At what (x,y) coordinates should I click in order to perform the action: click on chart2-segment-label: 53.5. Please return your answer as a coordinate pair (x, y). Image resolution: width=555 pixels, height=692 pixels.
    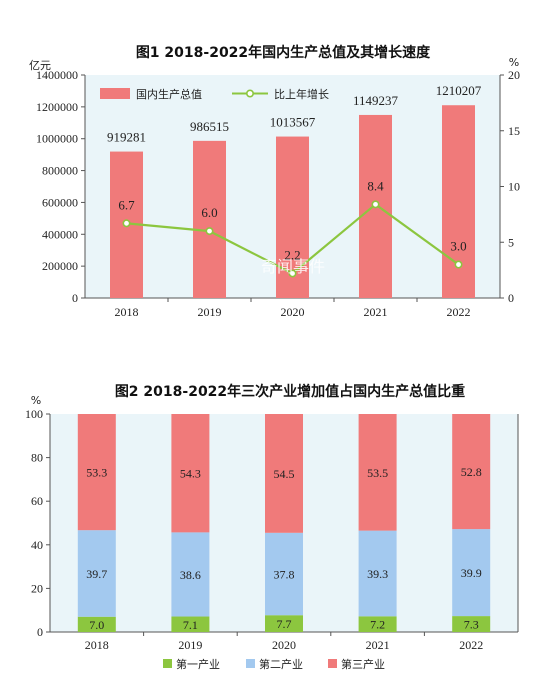
    Looking at the image, I should click on (377, 473).